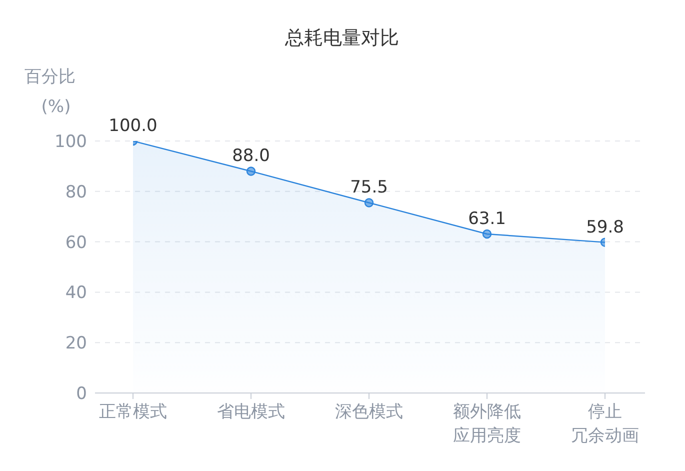 This screenshot has width=685, height=471. Describe the element at coordinates (369, 188) in the screenshot. I see `data-label: 75.5` at that location.